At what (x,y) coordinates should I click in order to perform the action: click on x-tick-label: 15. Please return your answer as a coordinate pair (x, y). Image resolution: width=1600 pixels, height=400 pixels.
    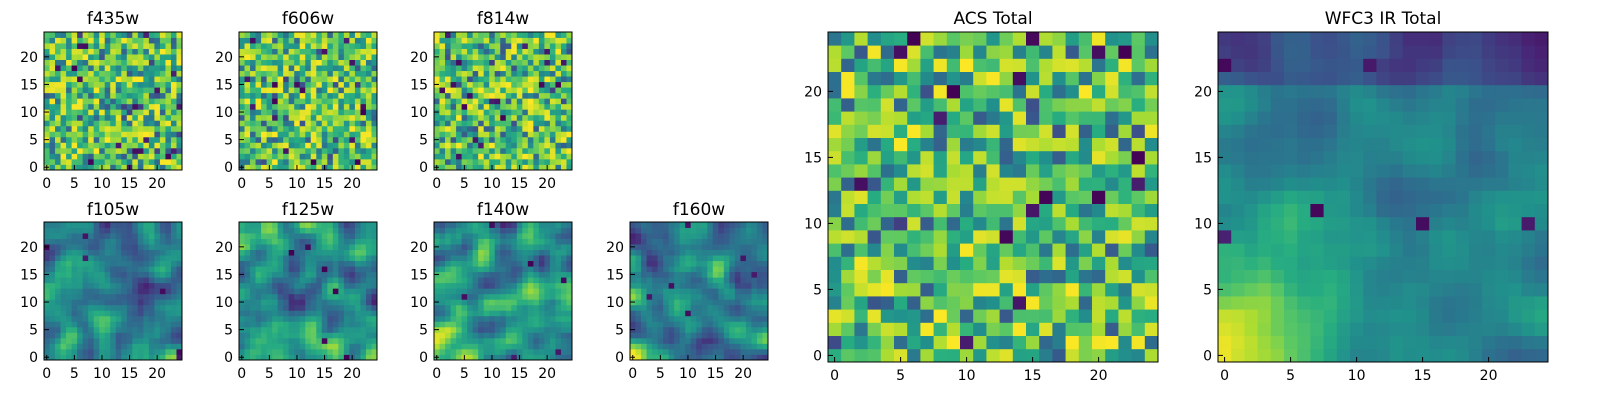
    Looking at the image, I should click on (520, 184).